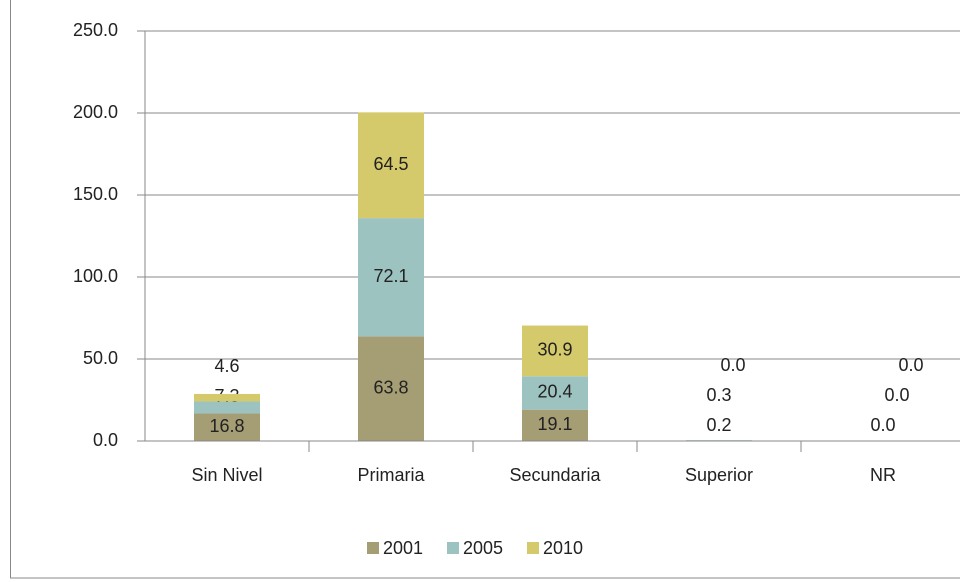  I want to click on y-tick-label: 150.0, so click(95, 194).